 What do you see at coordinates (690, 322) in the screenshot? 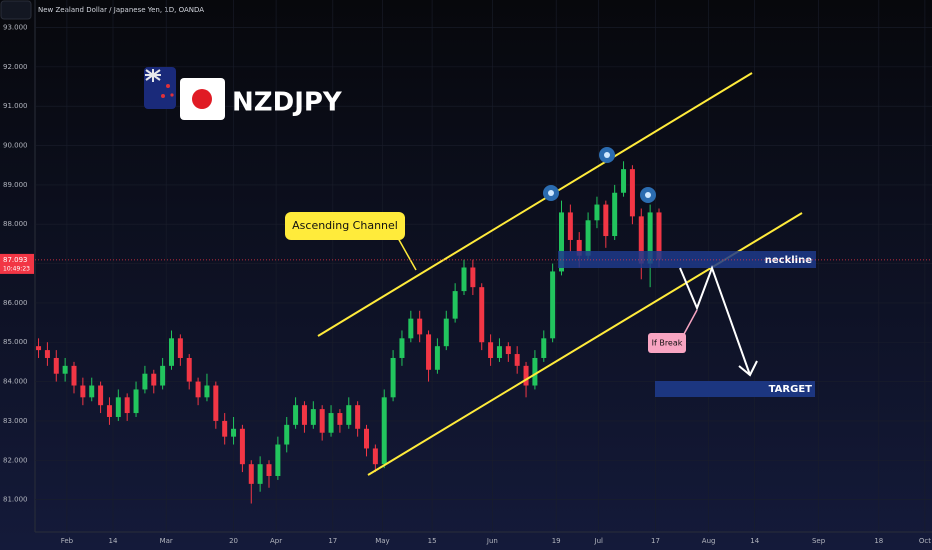
I see `break-pointer` at bounding box center [690, 322].